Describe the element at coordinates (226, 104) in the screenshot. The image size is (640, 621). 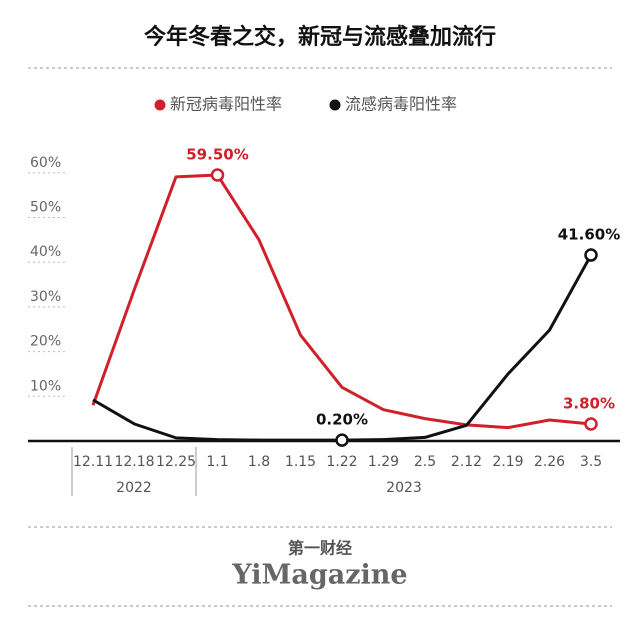
I see `legend-label: 新冠病毒阳性率` at that location.